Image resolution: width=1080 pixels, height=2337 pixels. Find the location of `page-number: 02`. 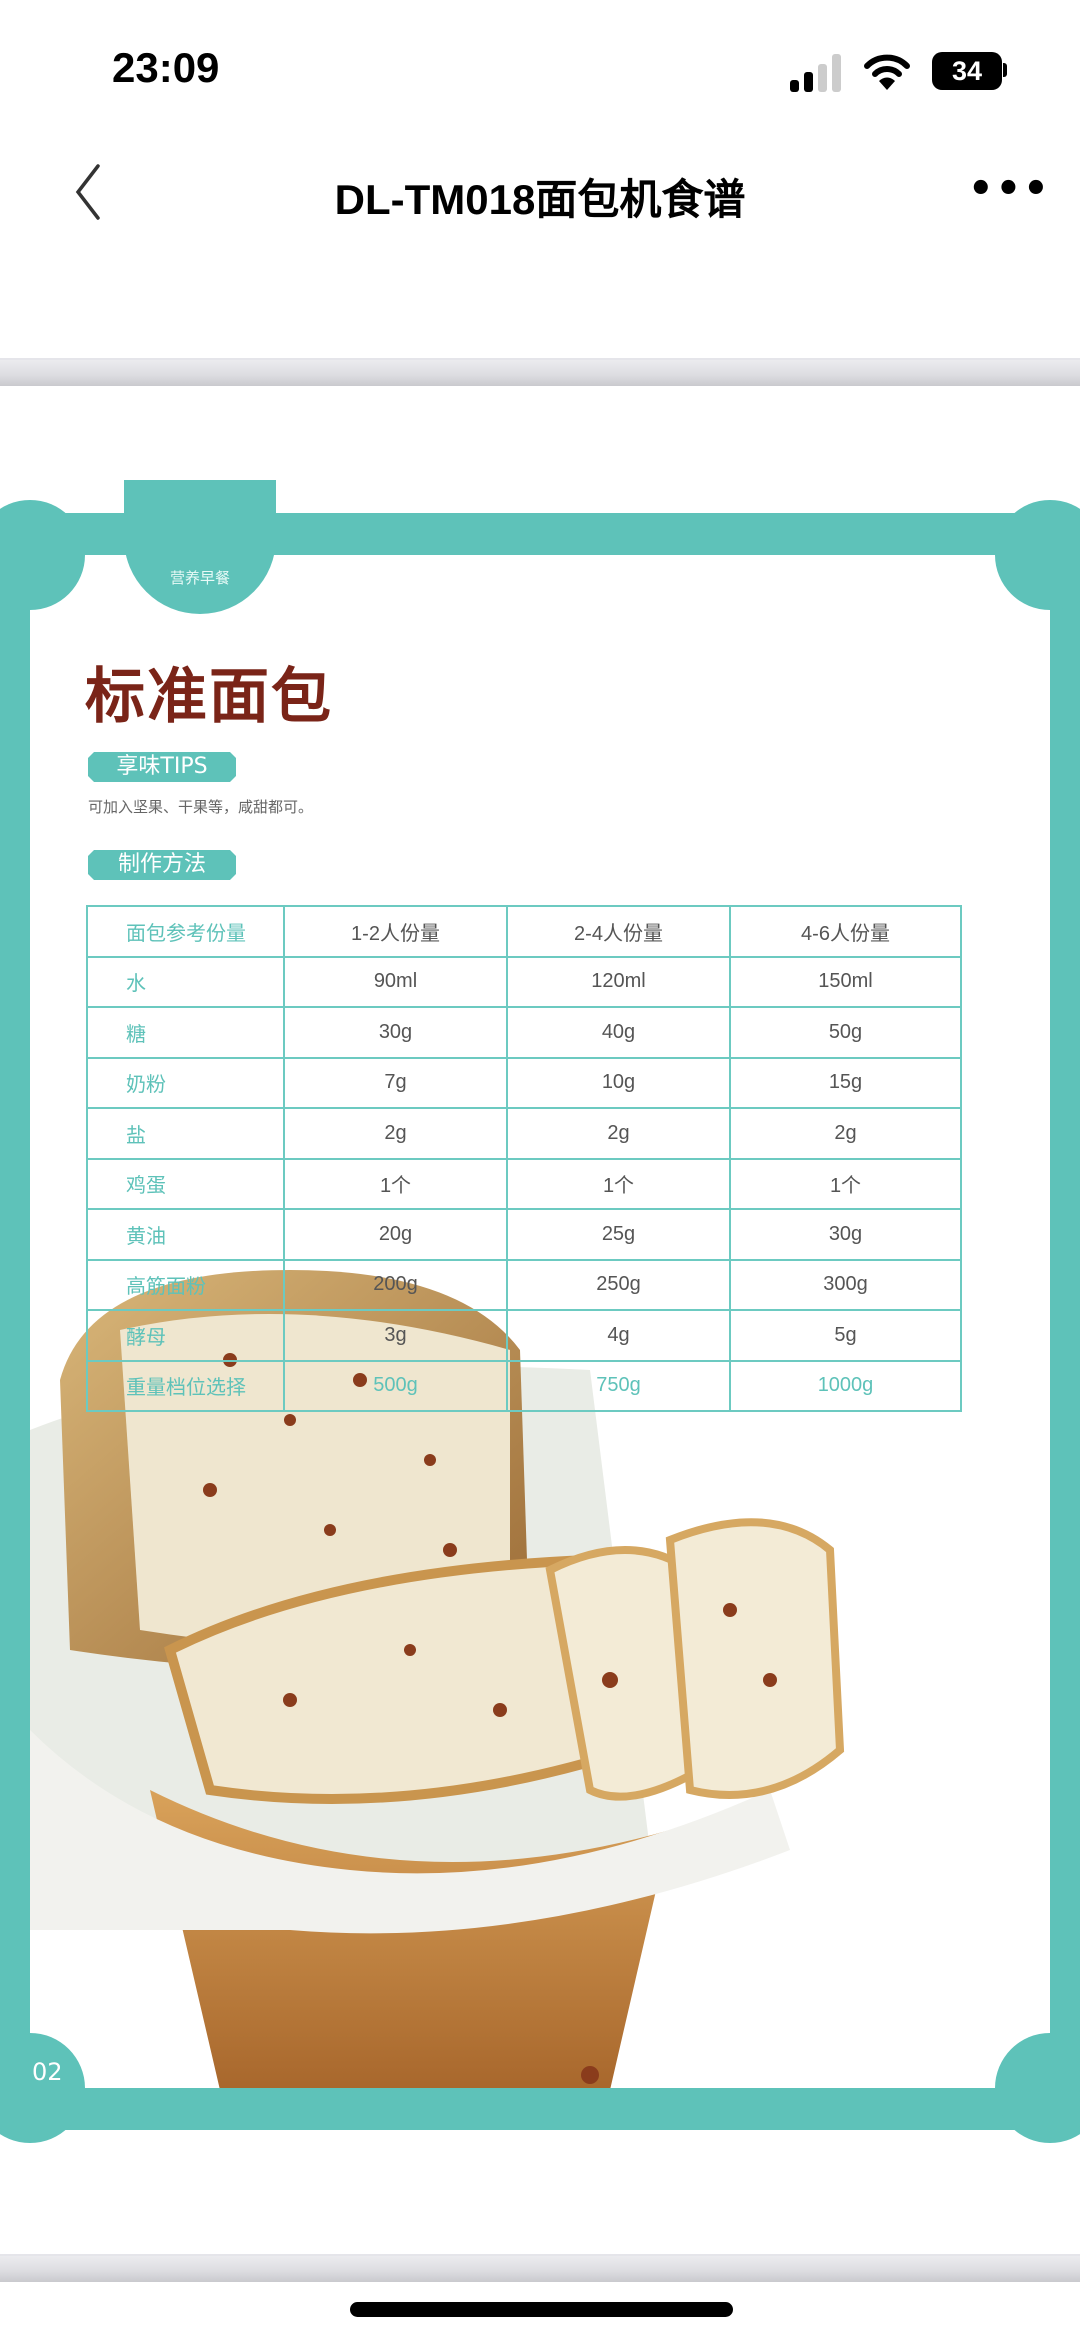

page-number: 02 is located at coordinates (47, 2072).